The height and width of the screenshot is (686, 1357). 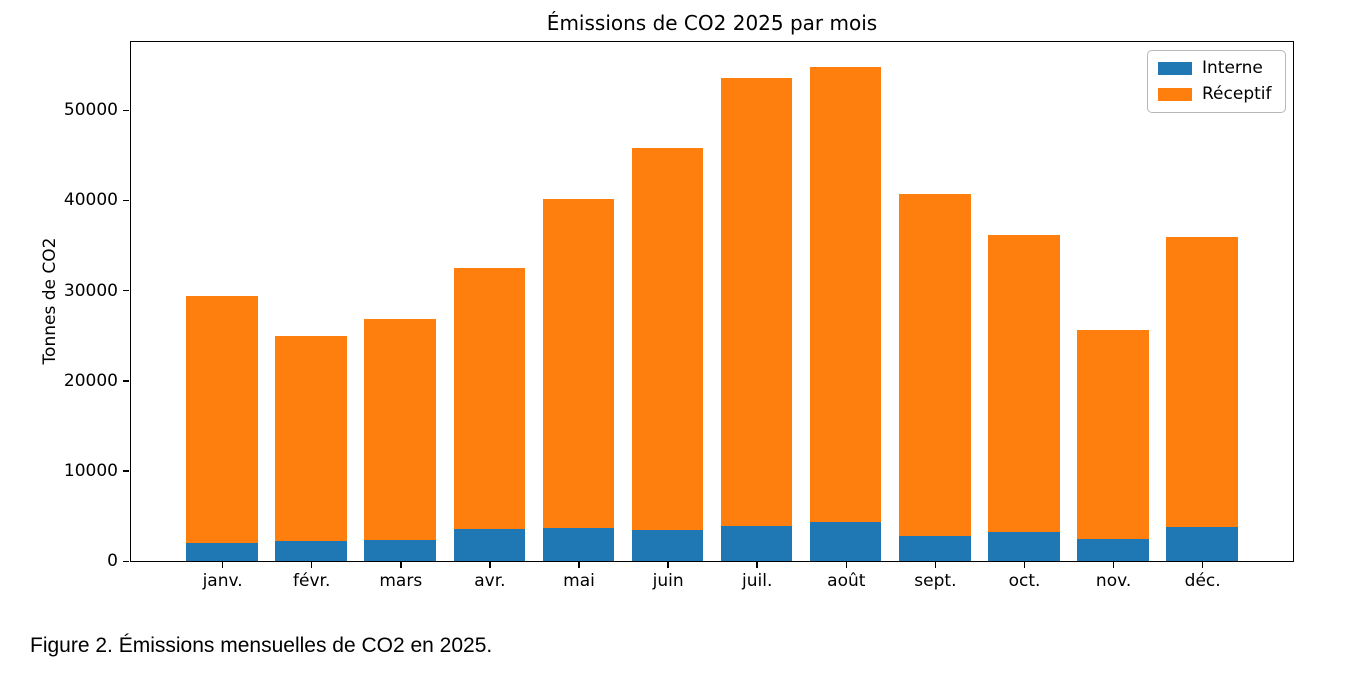 What do you see at coordinates (311, 565) in the screenshot?
I see `x-tick-mark-févr` at bounding box center [311, 565].